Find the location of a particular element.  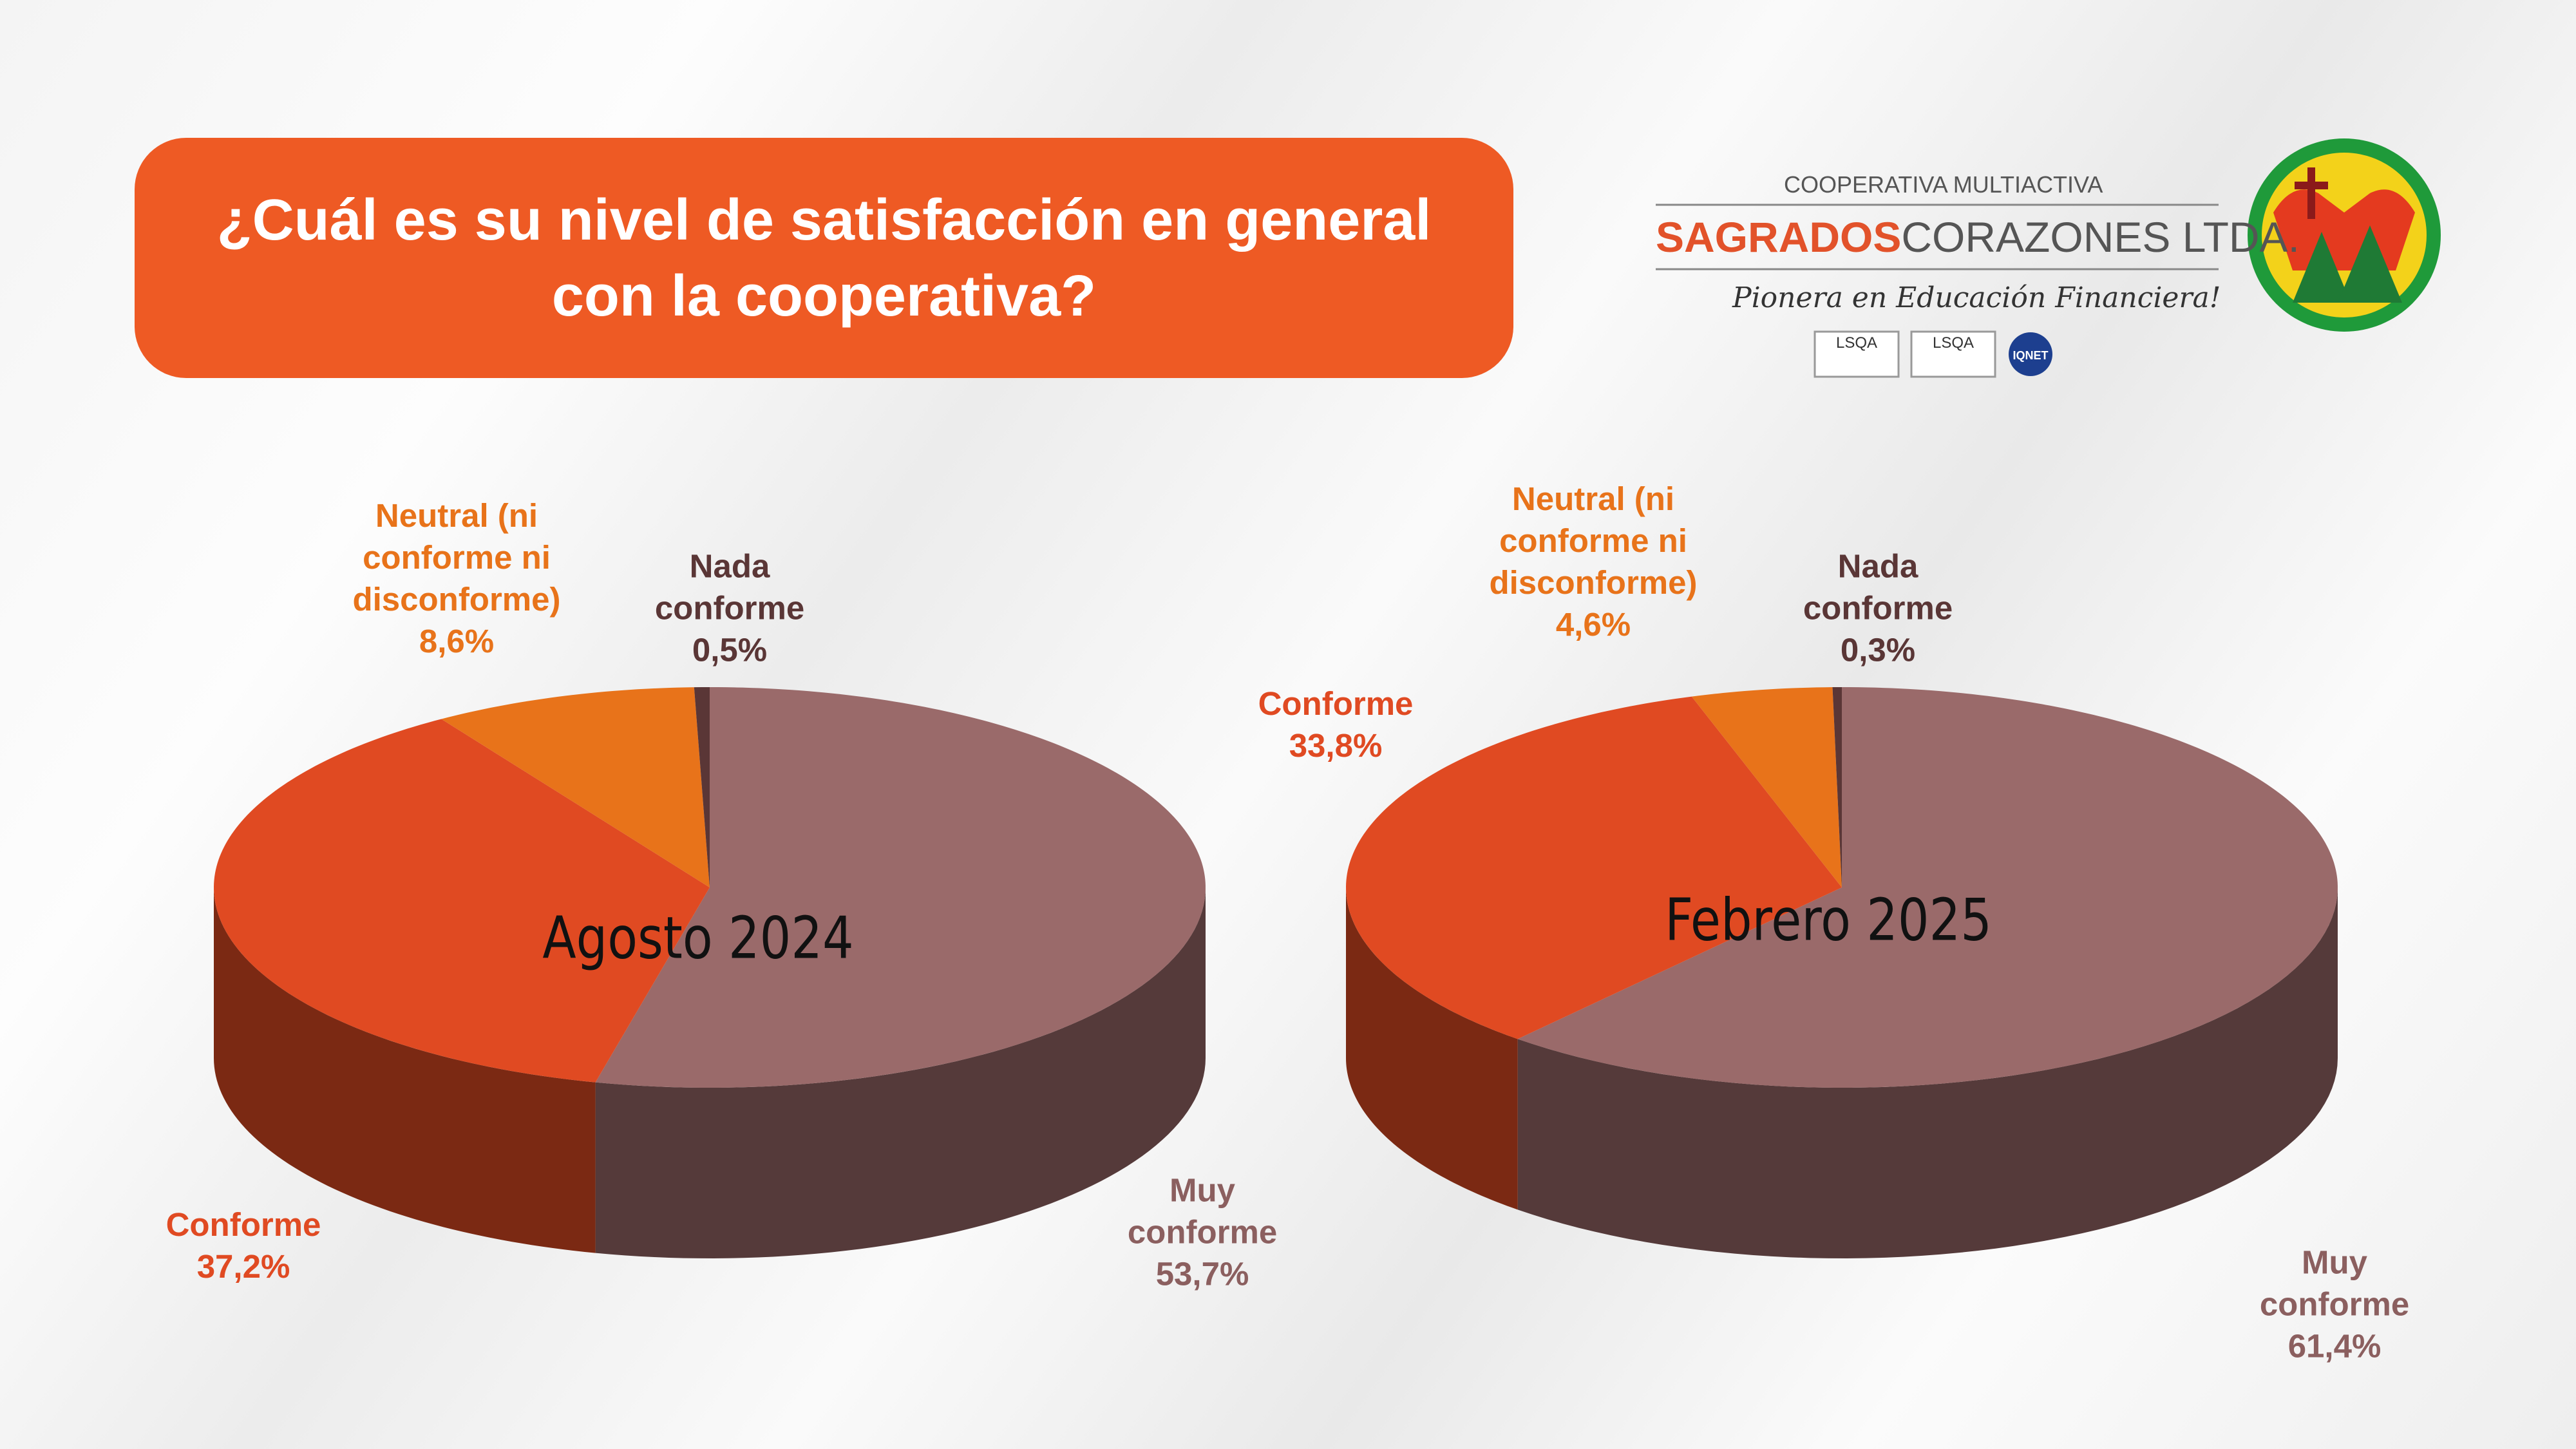

data-label: Nada conforme 0,3% is located at coordinates (1878, 608).